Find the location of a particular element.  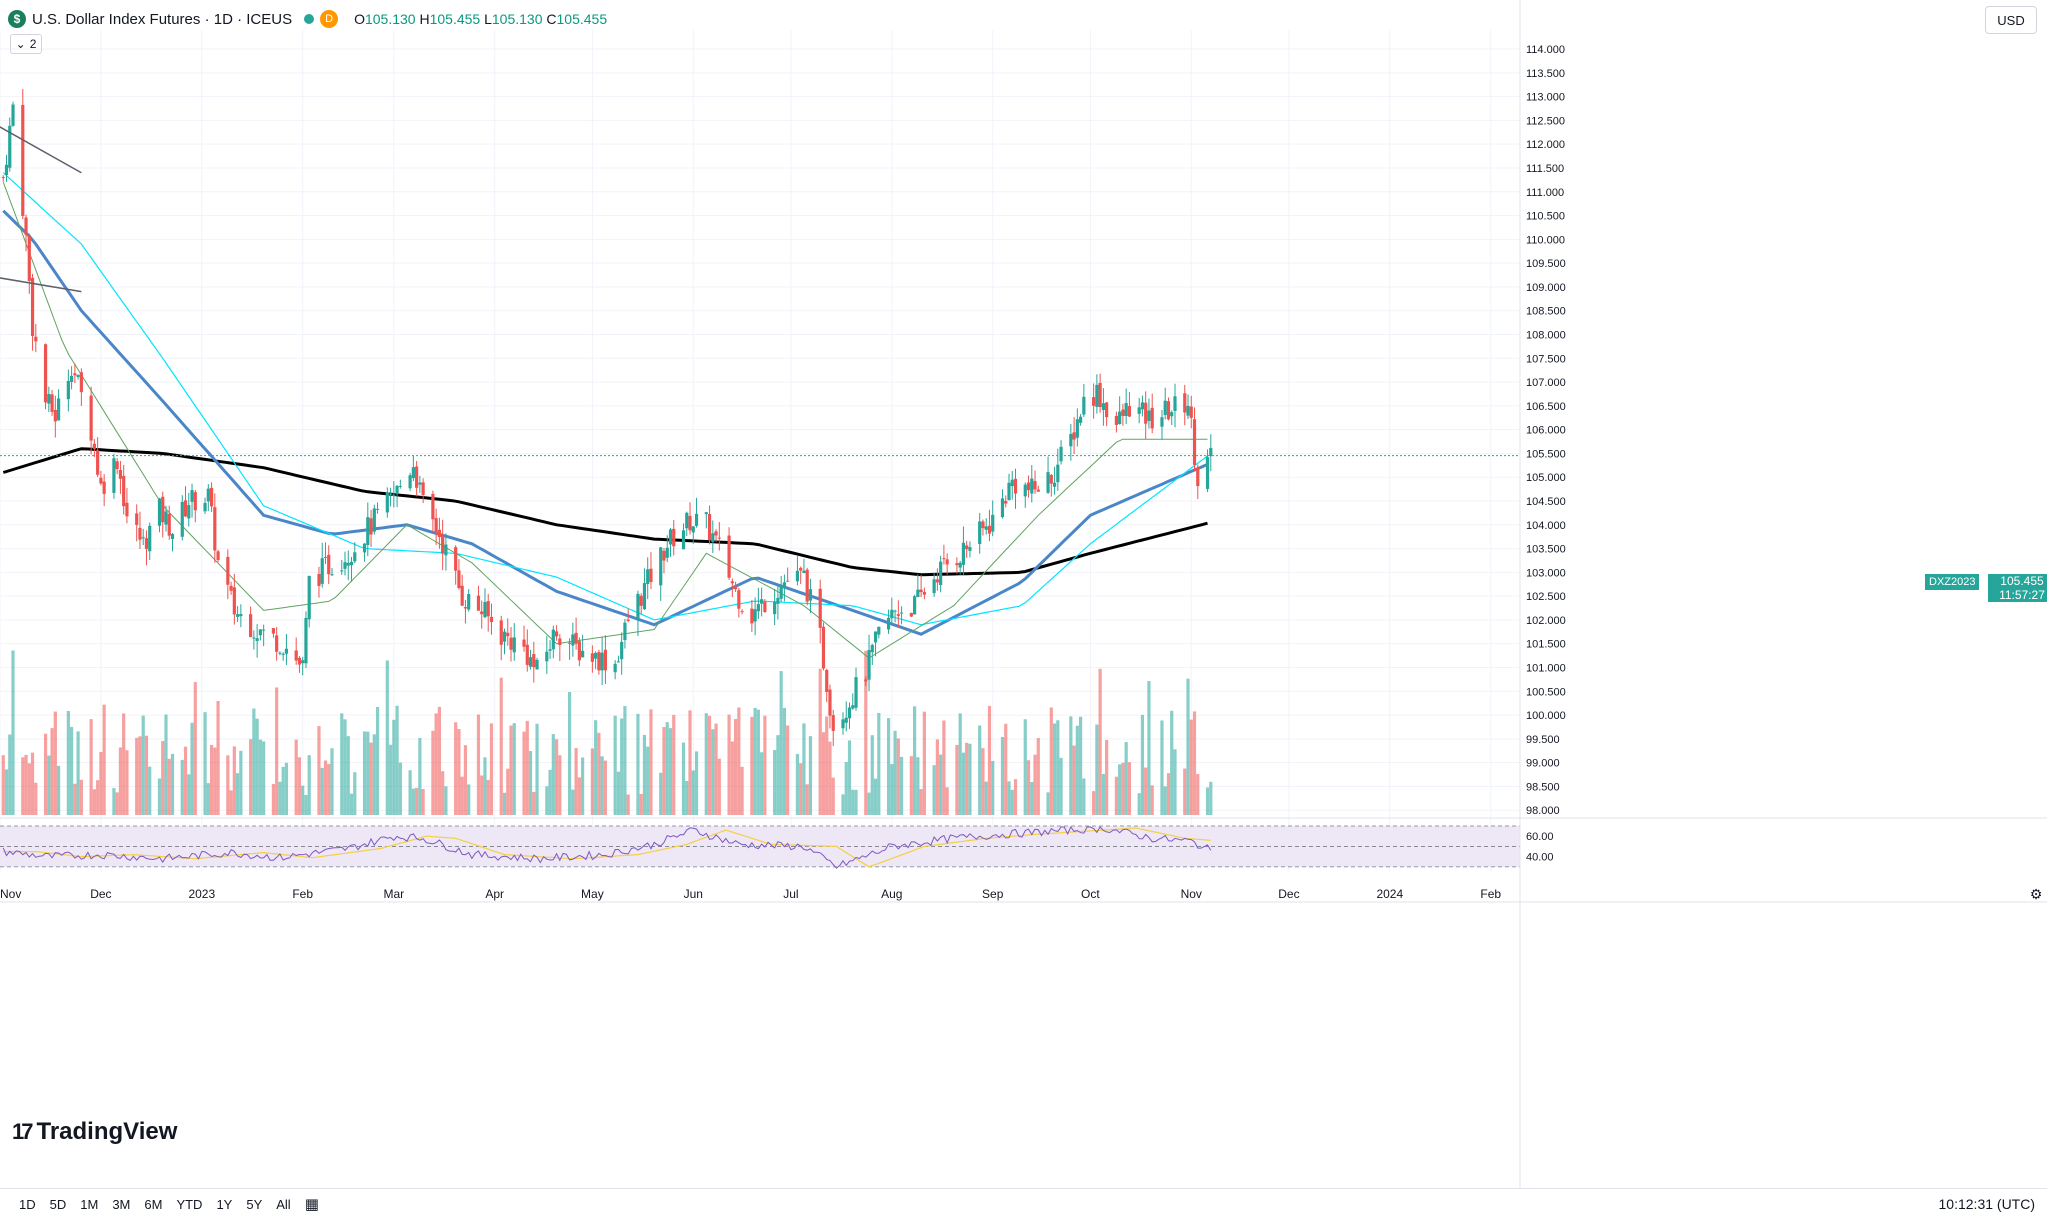

range-all-button: All is located at coordinates (283, 1204).